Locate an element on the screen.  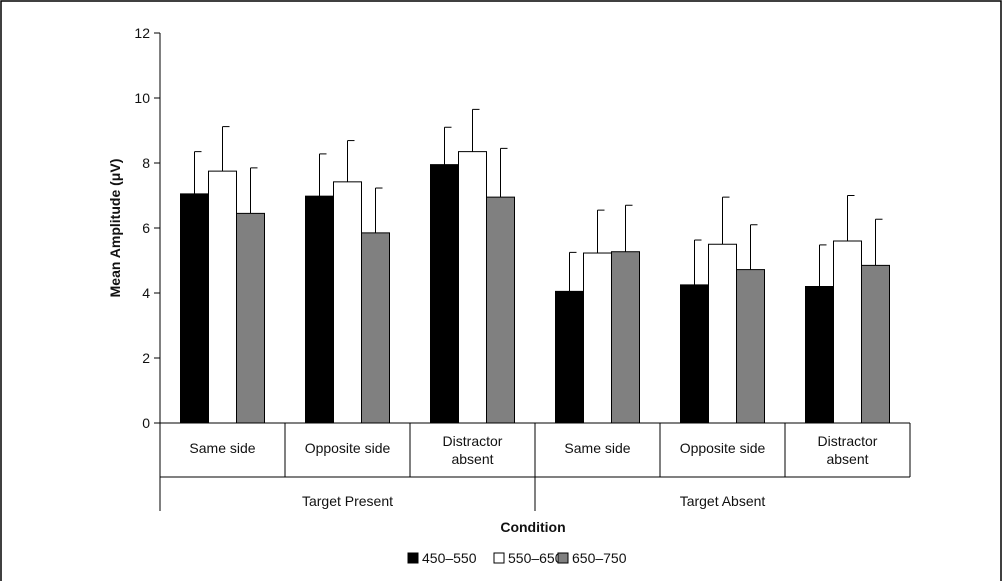
legend-label: 450–550 is located at coordinates (449, 558).